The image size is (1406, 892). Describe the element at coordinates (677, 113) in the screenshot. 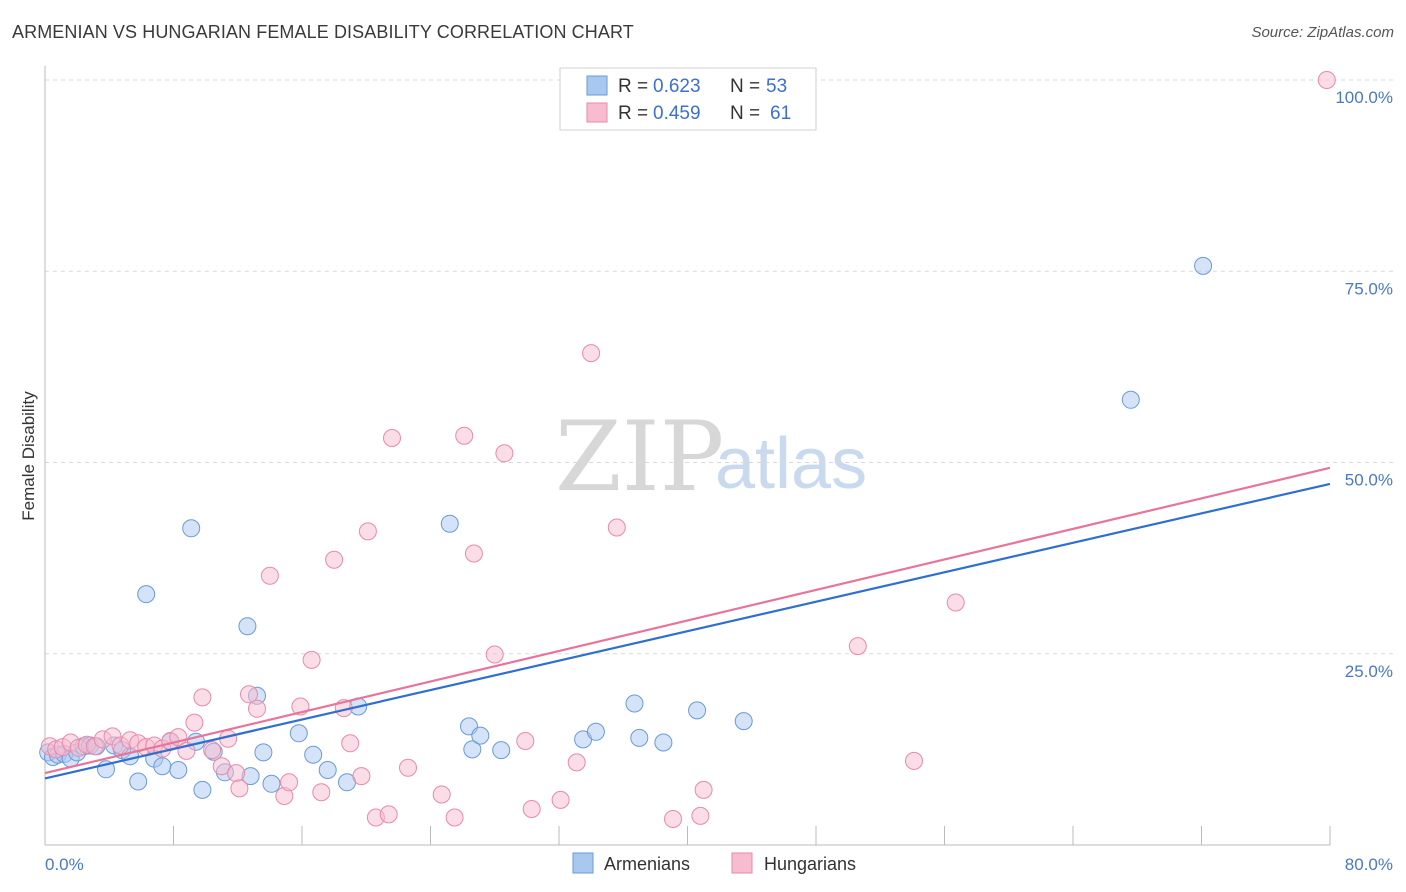

I see `legend-r-value-hungarians: 0.459` at that location.